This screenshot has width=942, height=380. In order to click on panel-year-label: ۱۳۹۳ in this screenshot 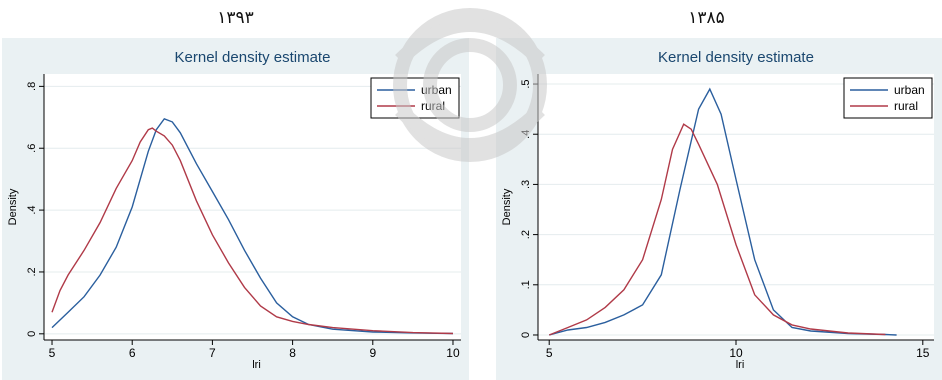, I will do `click(235, 18)`.